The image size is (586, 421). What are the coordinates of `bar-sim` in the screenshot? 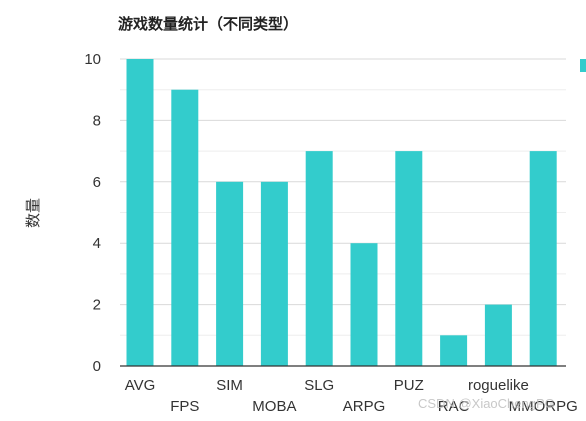 It's located at (230, 273).